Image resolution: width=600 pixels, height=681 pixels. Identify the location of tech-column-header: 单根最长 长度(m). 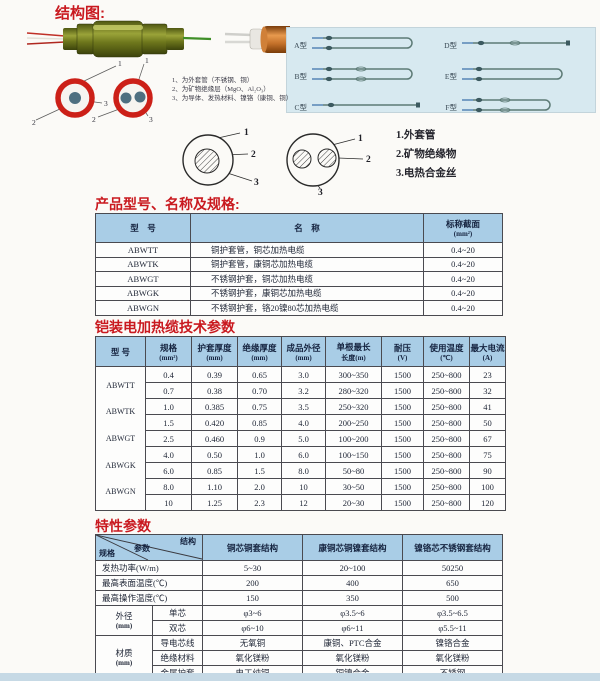
(353, 351).